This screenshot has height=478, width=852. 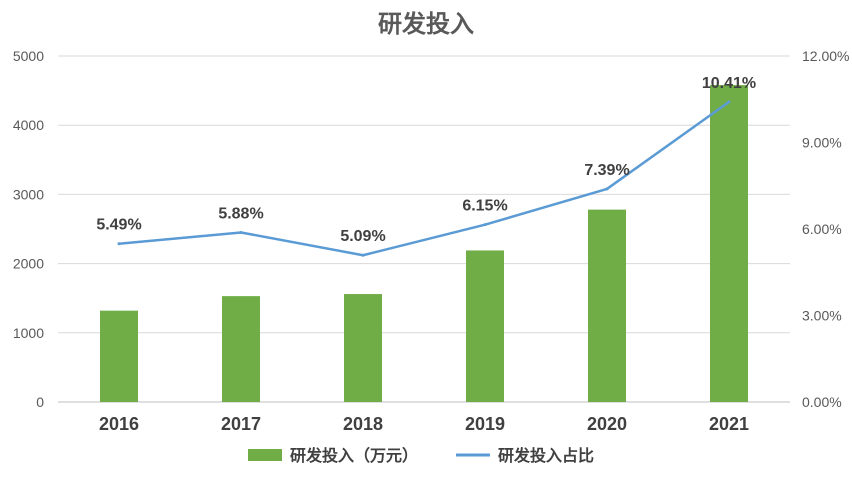 What do you see at coordinates (825, 56) in the screenshot?
I see `right-tick-label: 12.00%` at bounding box center [825, 56].